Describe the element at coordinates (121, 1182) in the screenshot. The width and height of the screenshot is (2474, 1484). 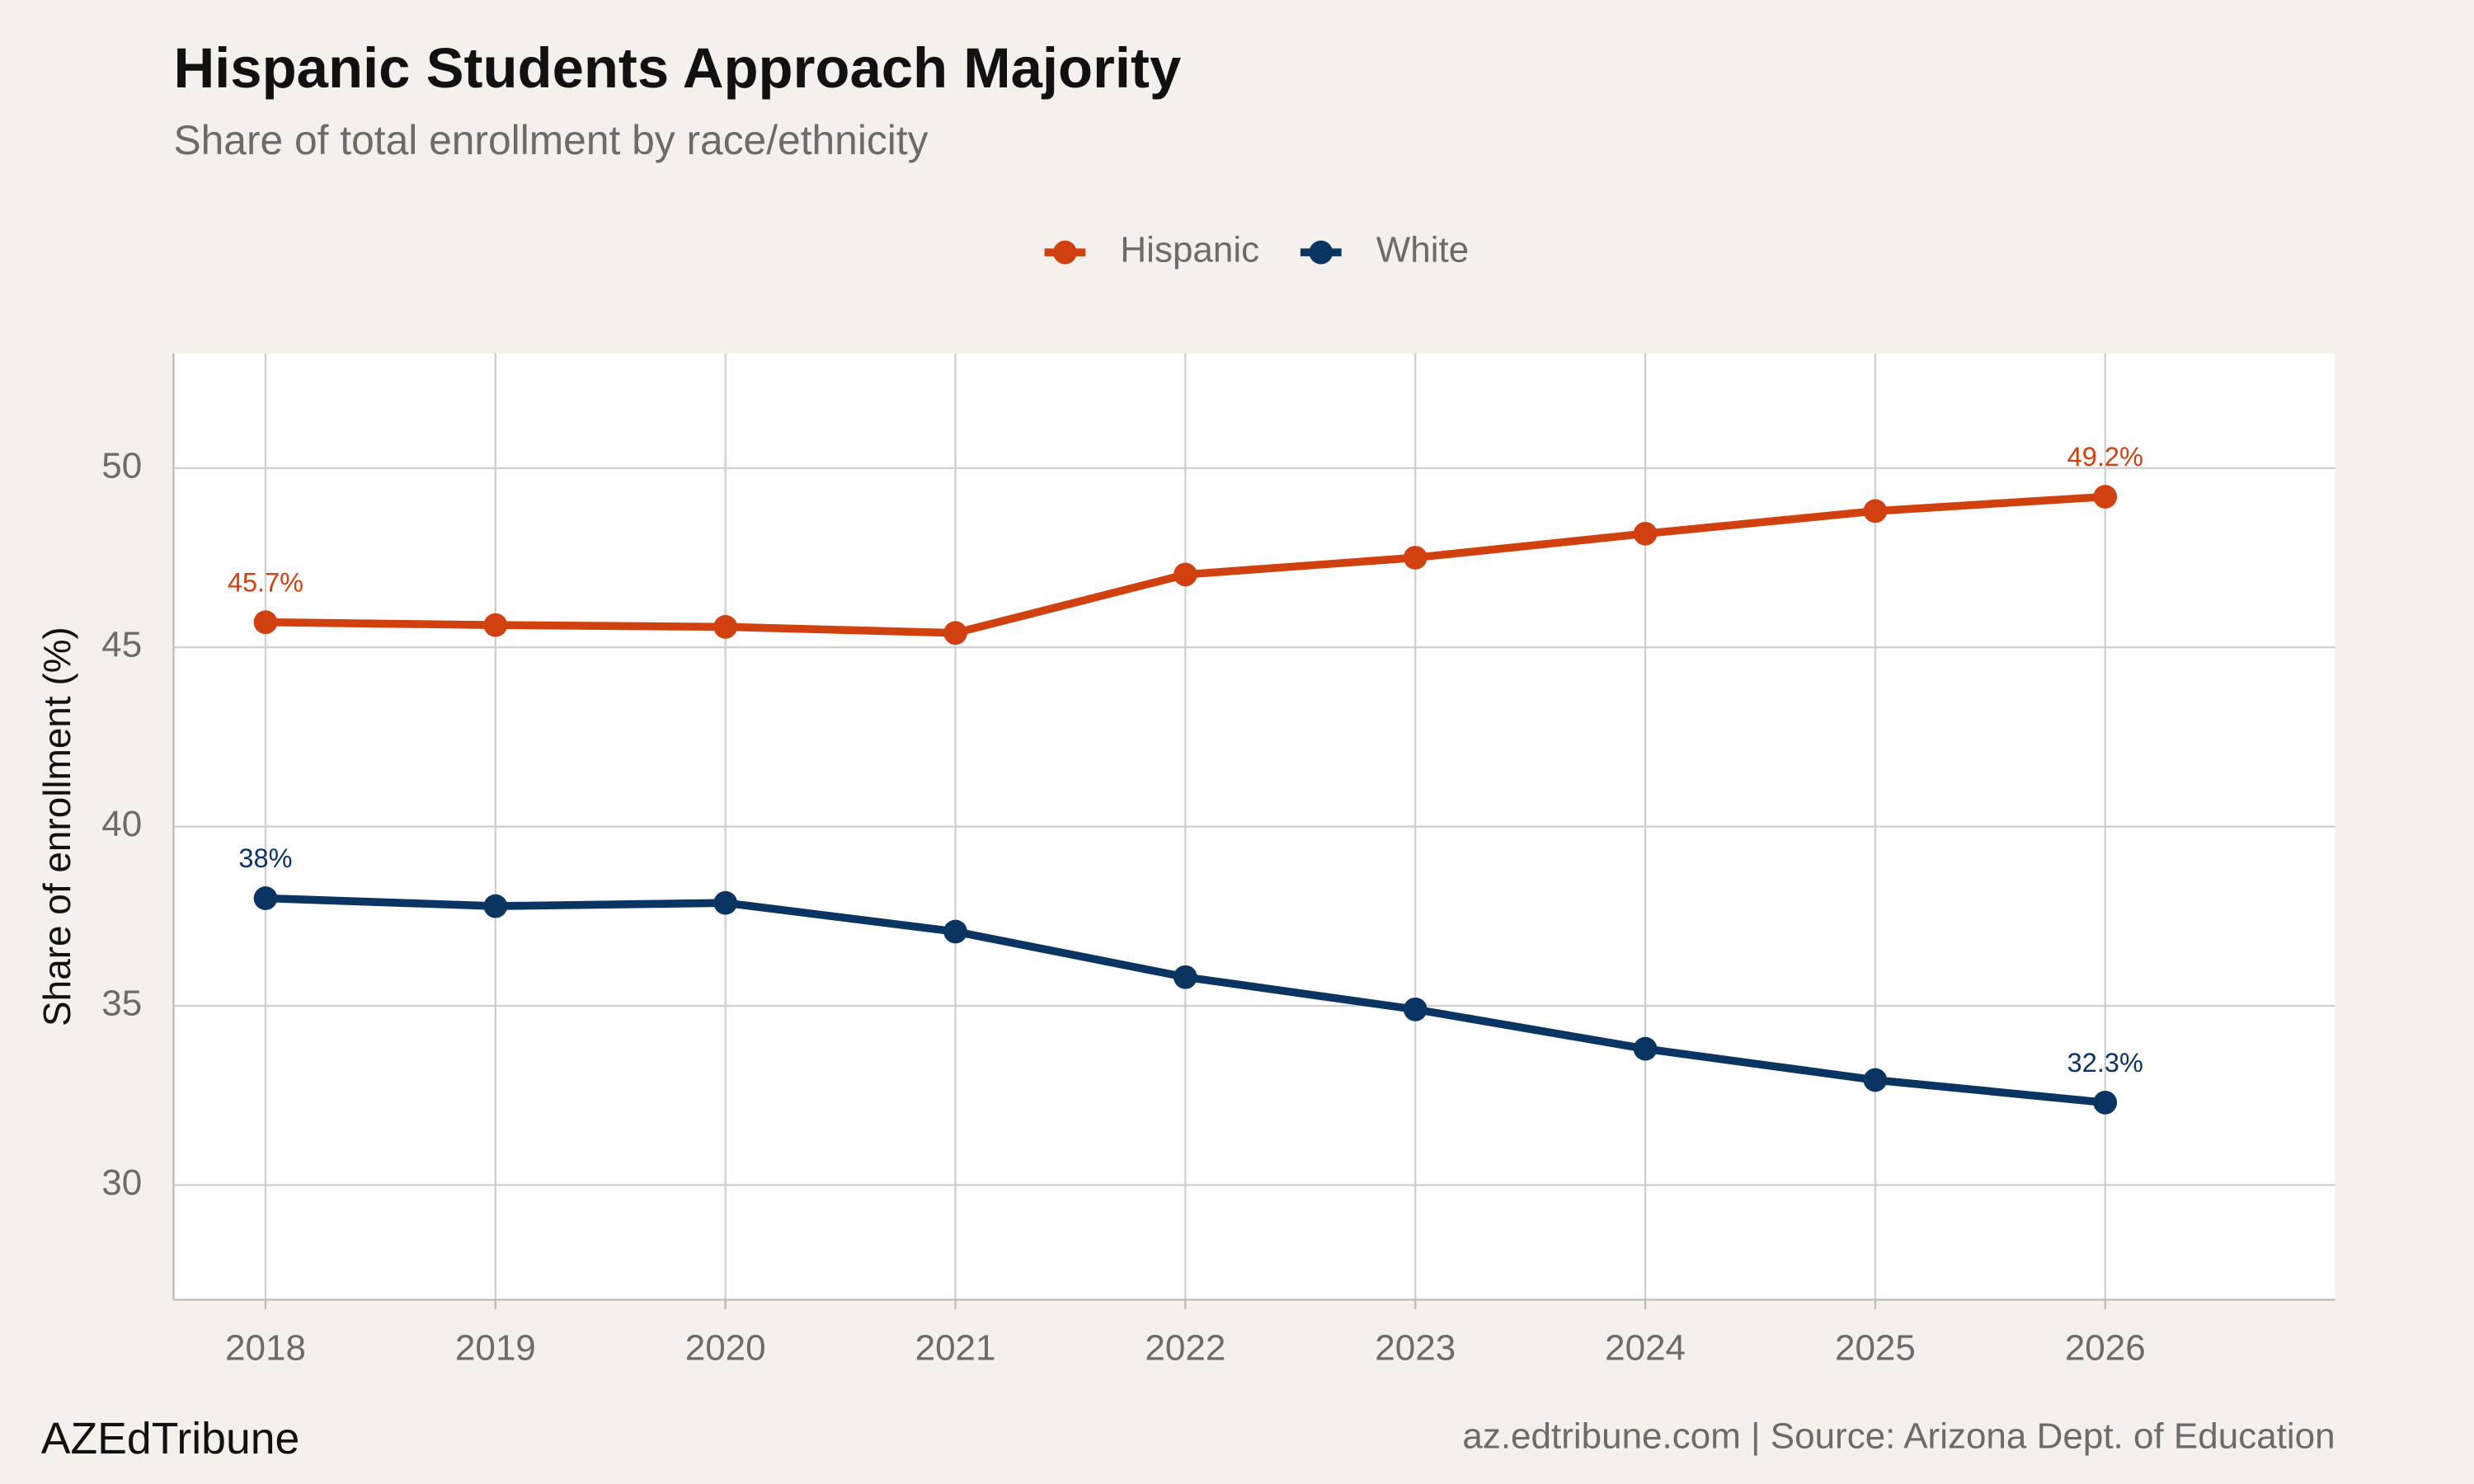
I see `y-tick-label: 30` at that location.